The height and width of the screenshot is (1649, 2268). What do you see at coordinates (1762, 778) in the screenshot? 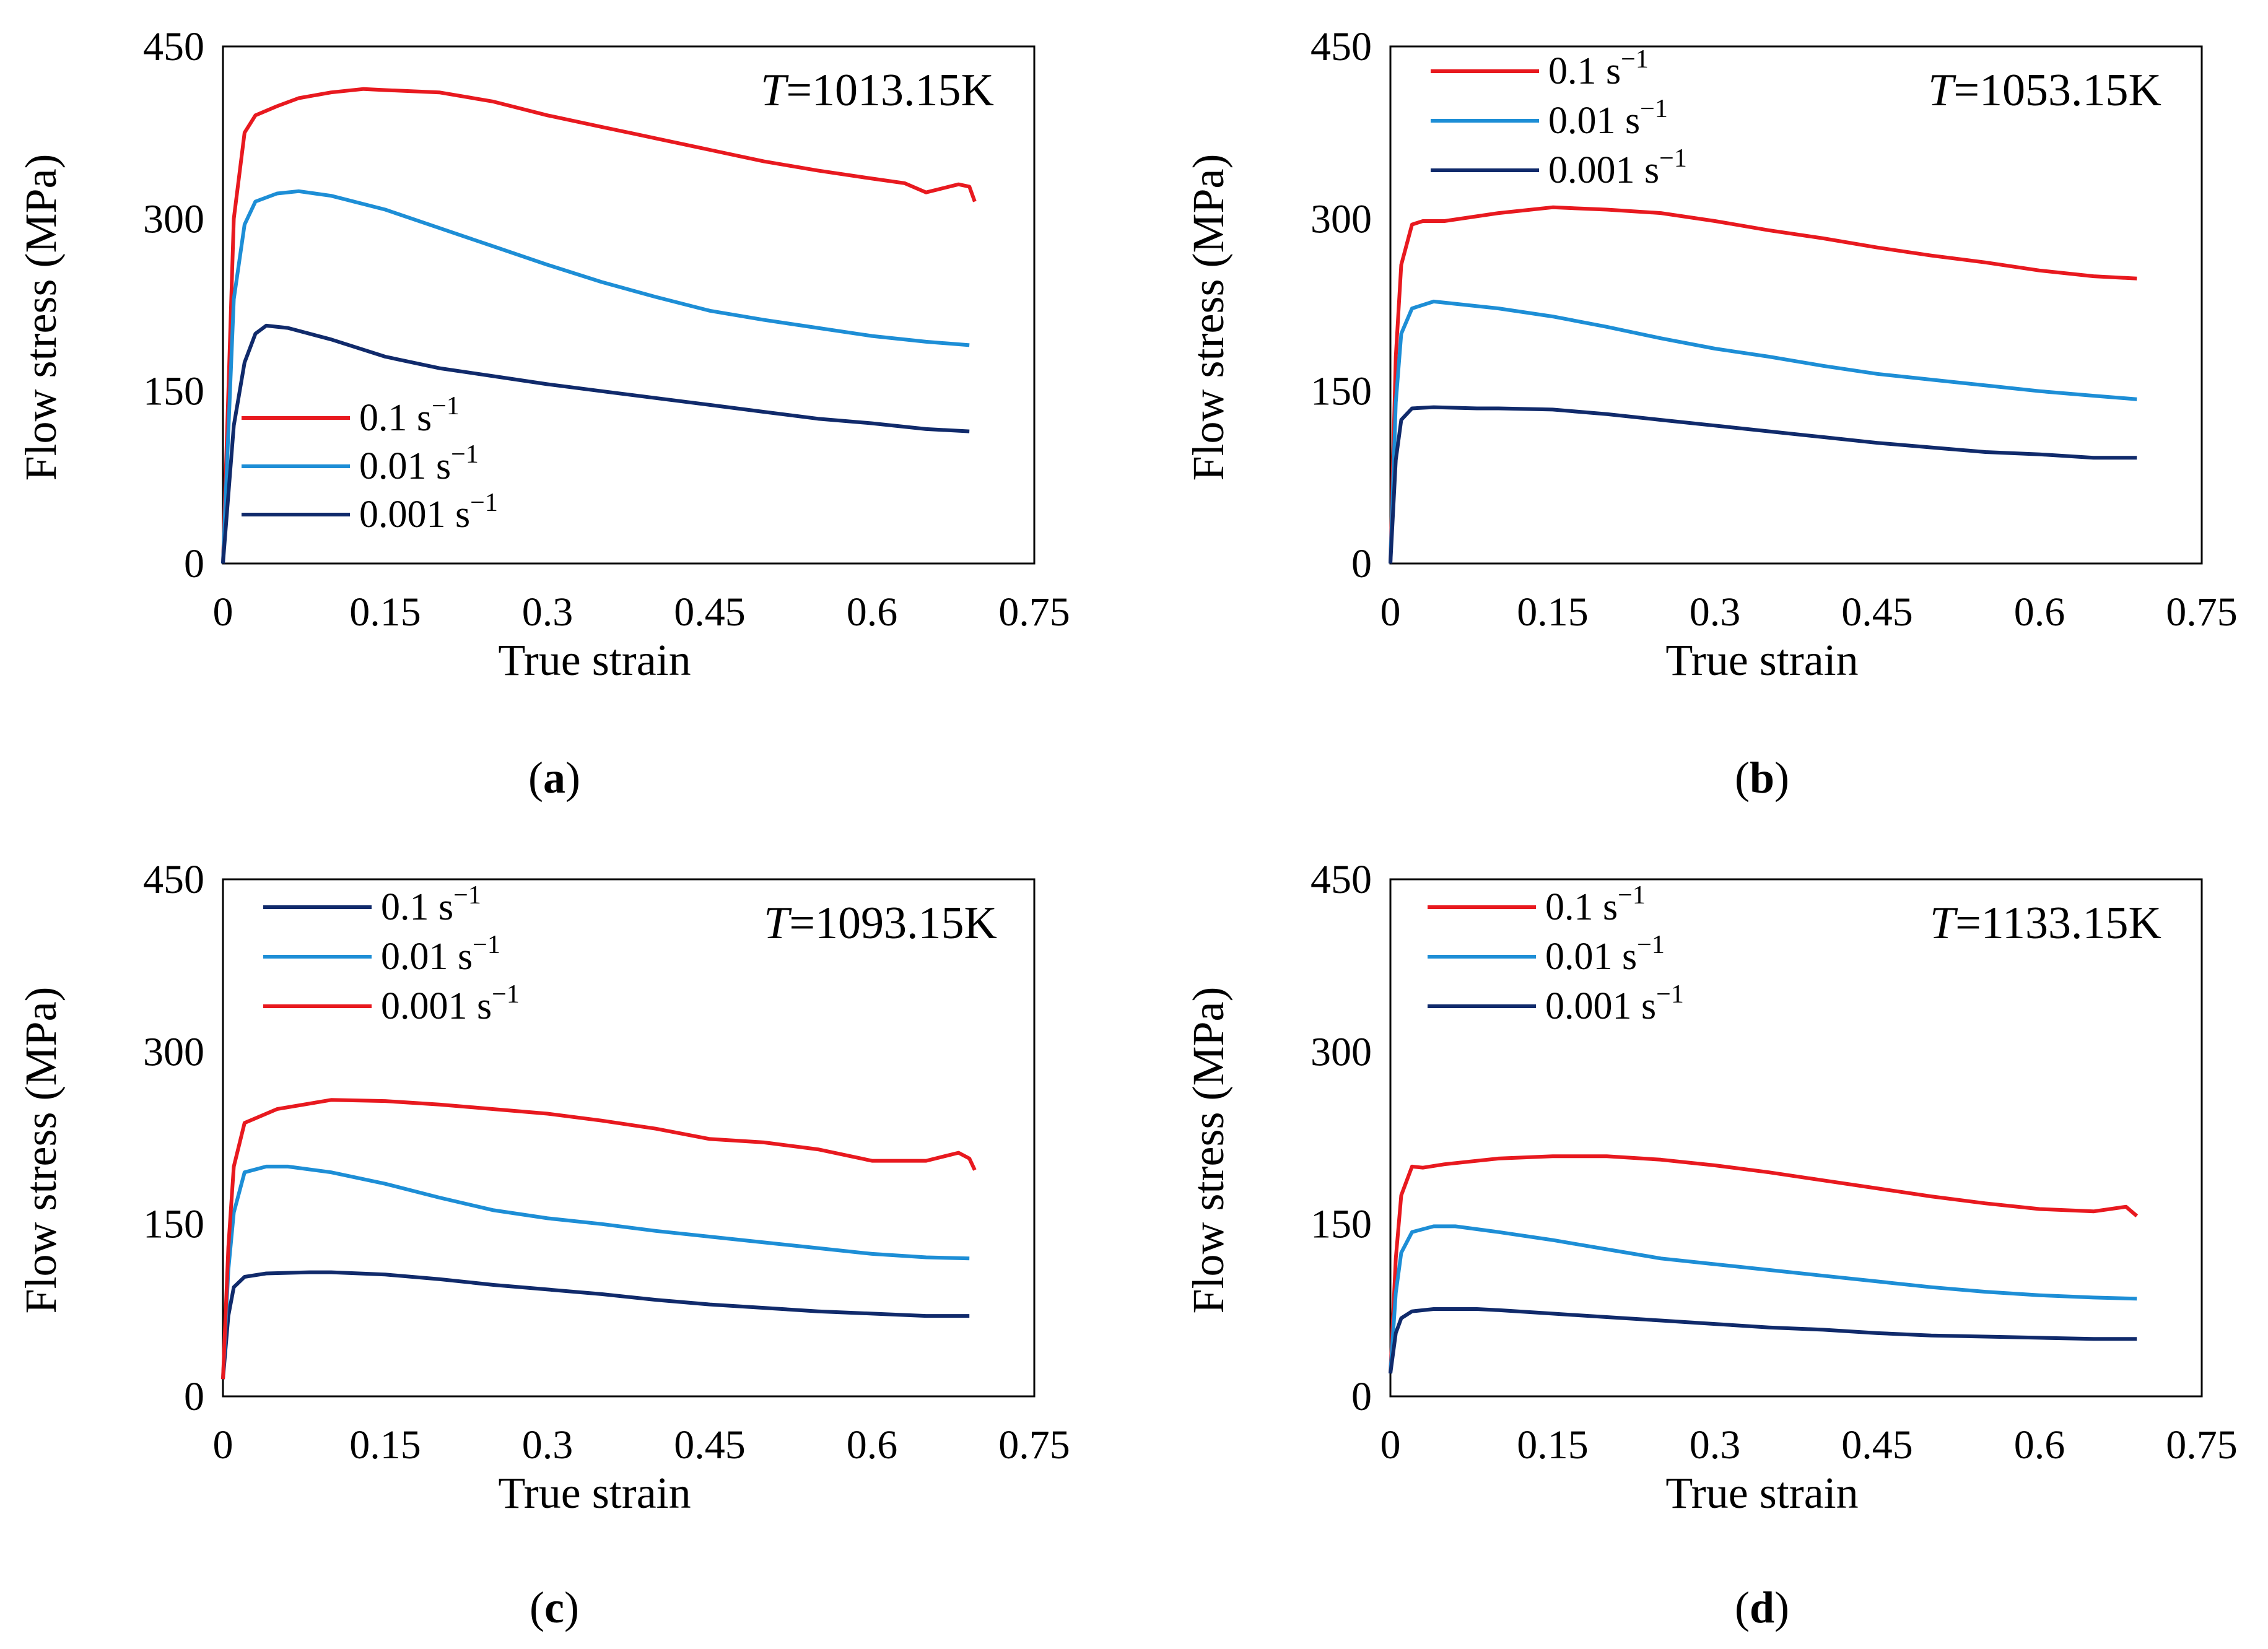
I see `panel-label: (b)` at bounding box center [1762, 778].